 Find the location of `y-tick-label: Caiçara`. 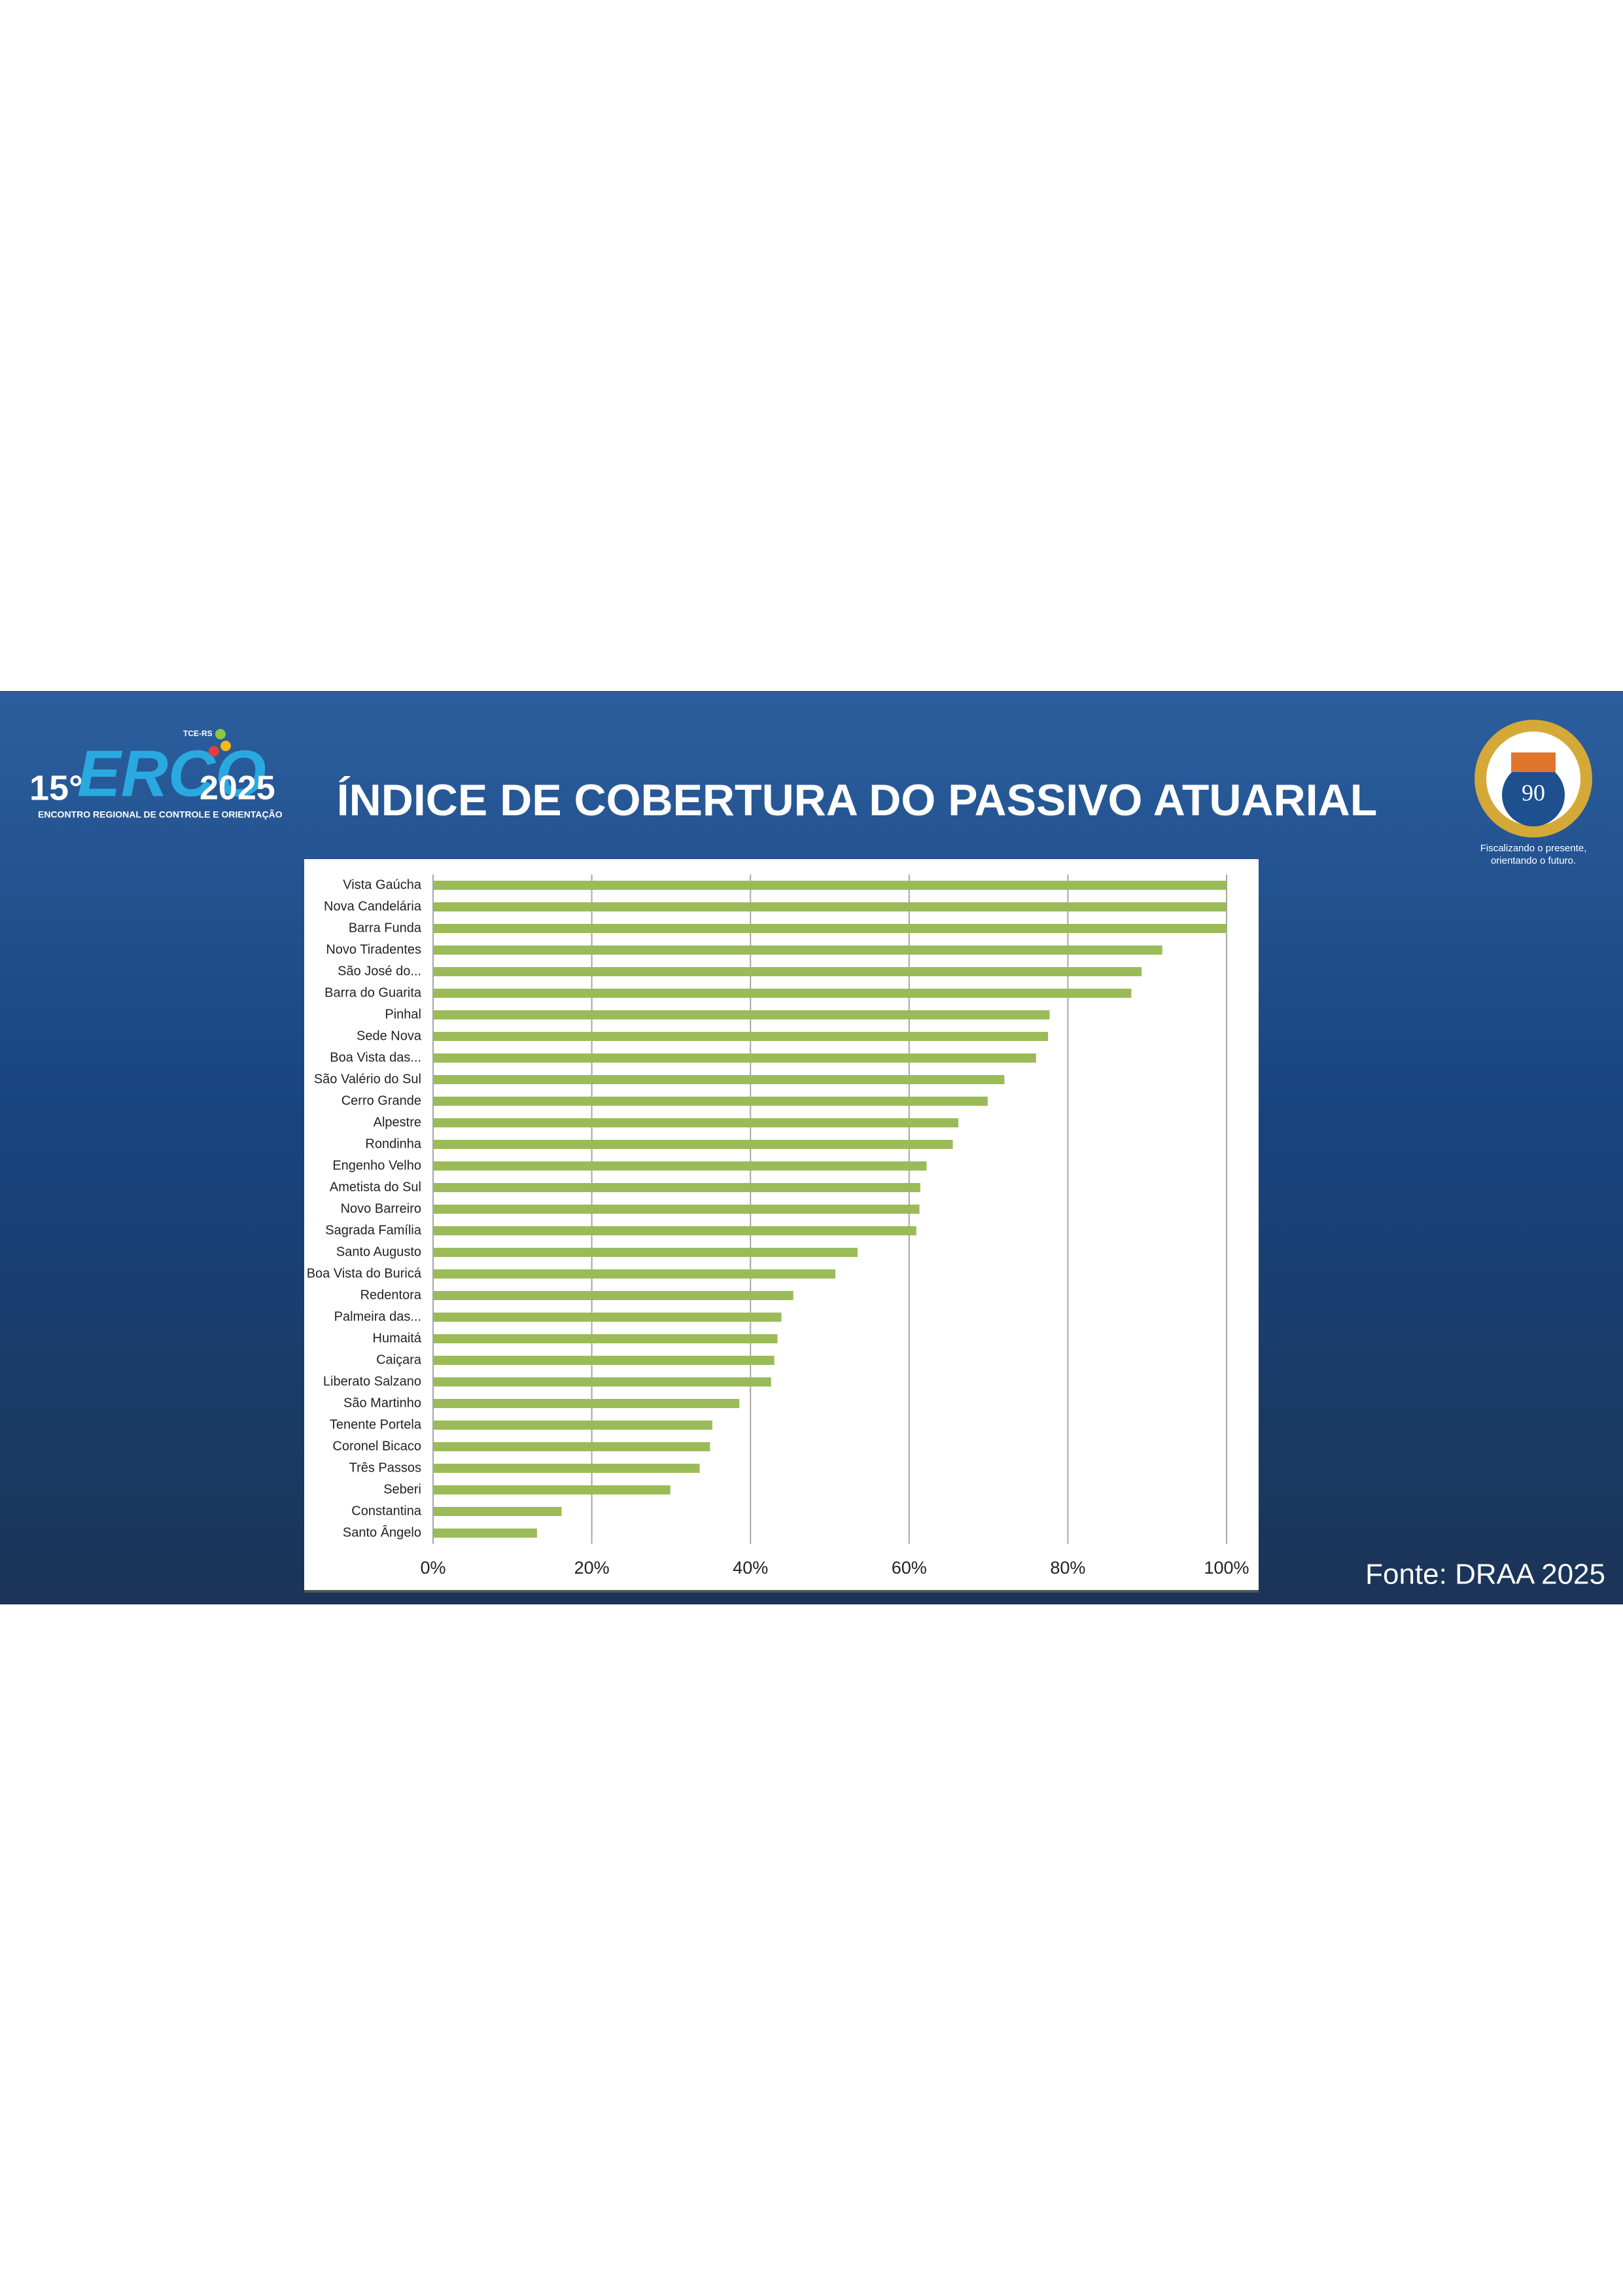

y-tick-label: Caiçara is located at coordinates (399, 1359).